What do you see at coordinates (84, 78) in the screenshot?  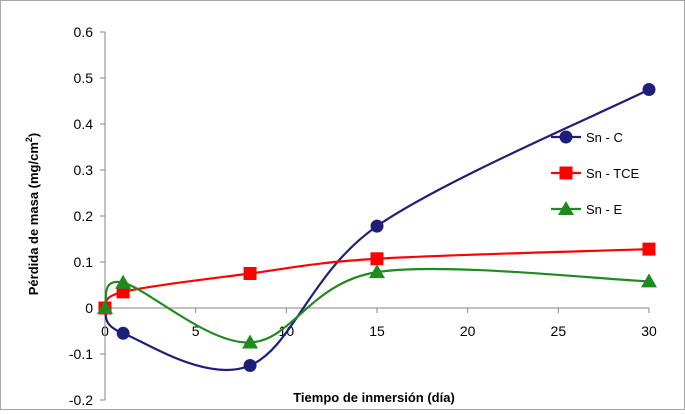 I see `y-tick-label: 0.5` at bounding box center [84, 78].